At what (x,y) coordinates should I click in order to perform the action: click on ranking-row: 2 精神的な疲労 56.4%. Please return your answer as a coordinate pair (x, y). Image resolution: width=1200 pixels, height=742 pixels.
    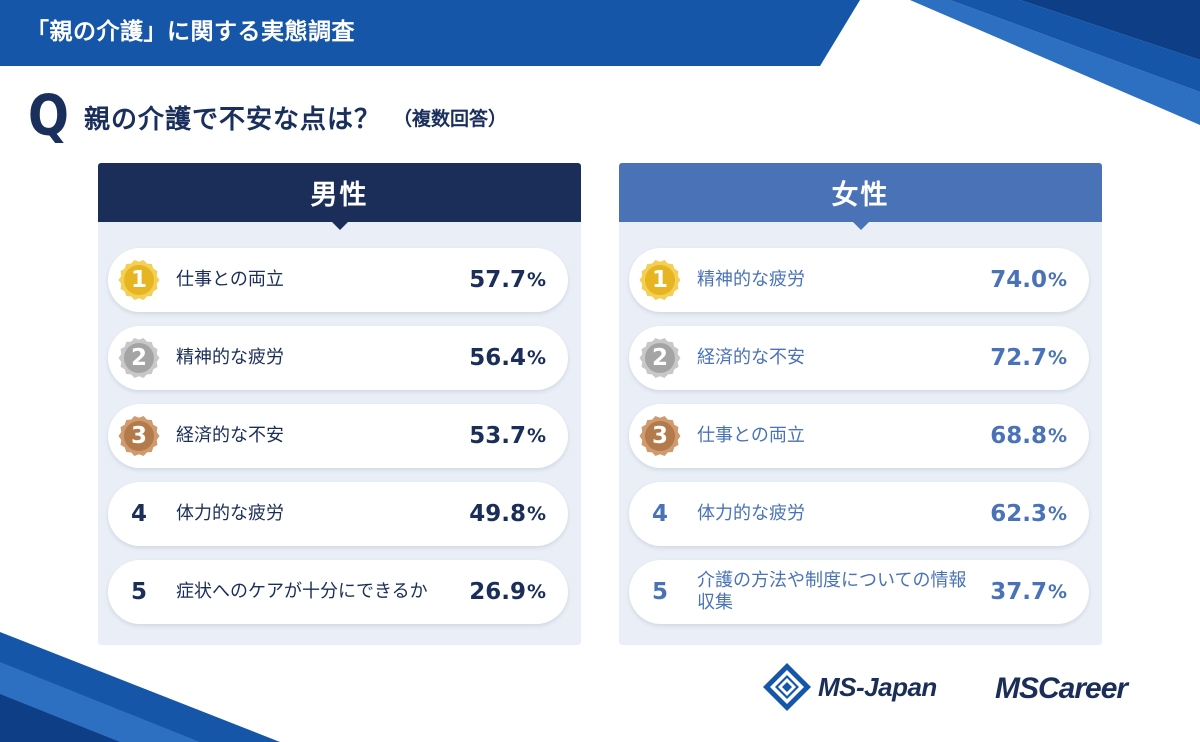
    Looking at the image, I should click on (338, 358).